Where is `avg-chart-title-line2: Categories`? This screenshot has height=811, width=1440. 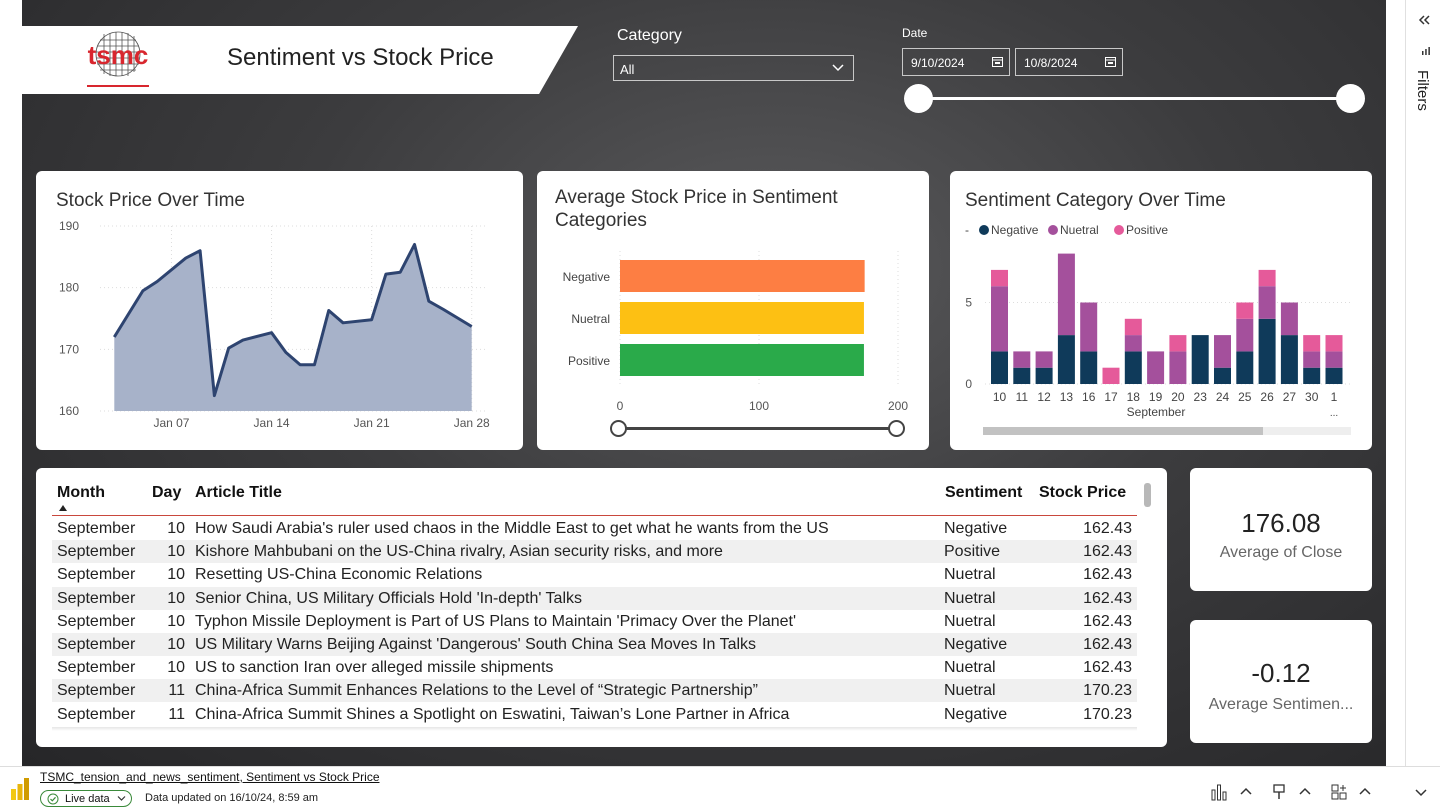
avg-chart-title-line2: Categories is located at coordinates (601, 220).